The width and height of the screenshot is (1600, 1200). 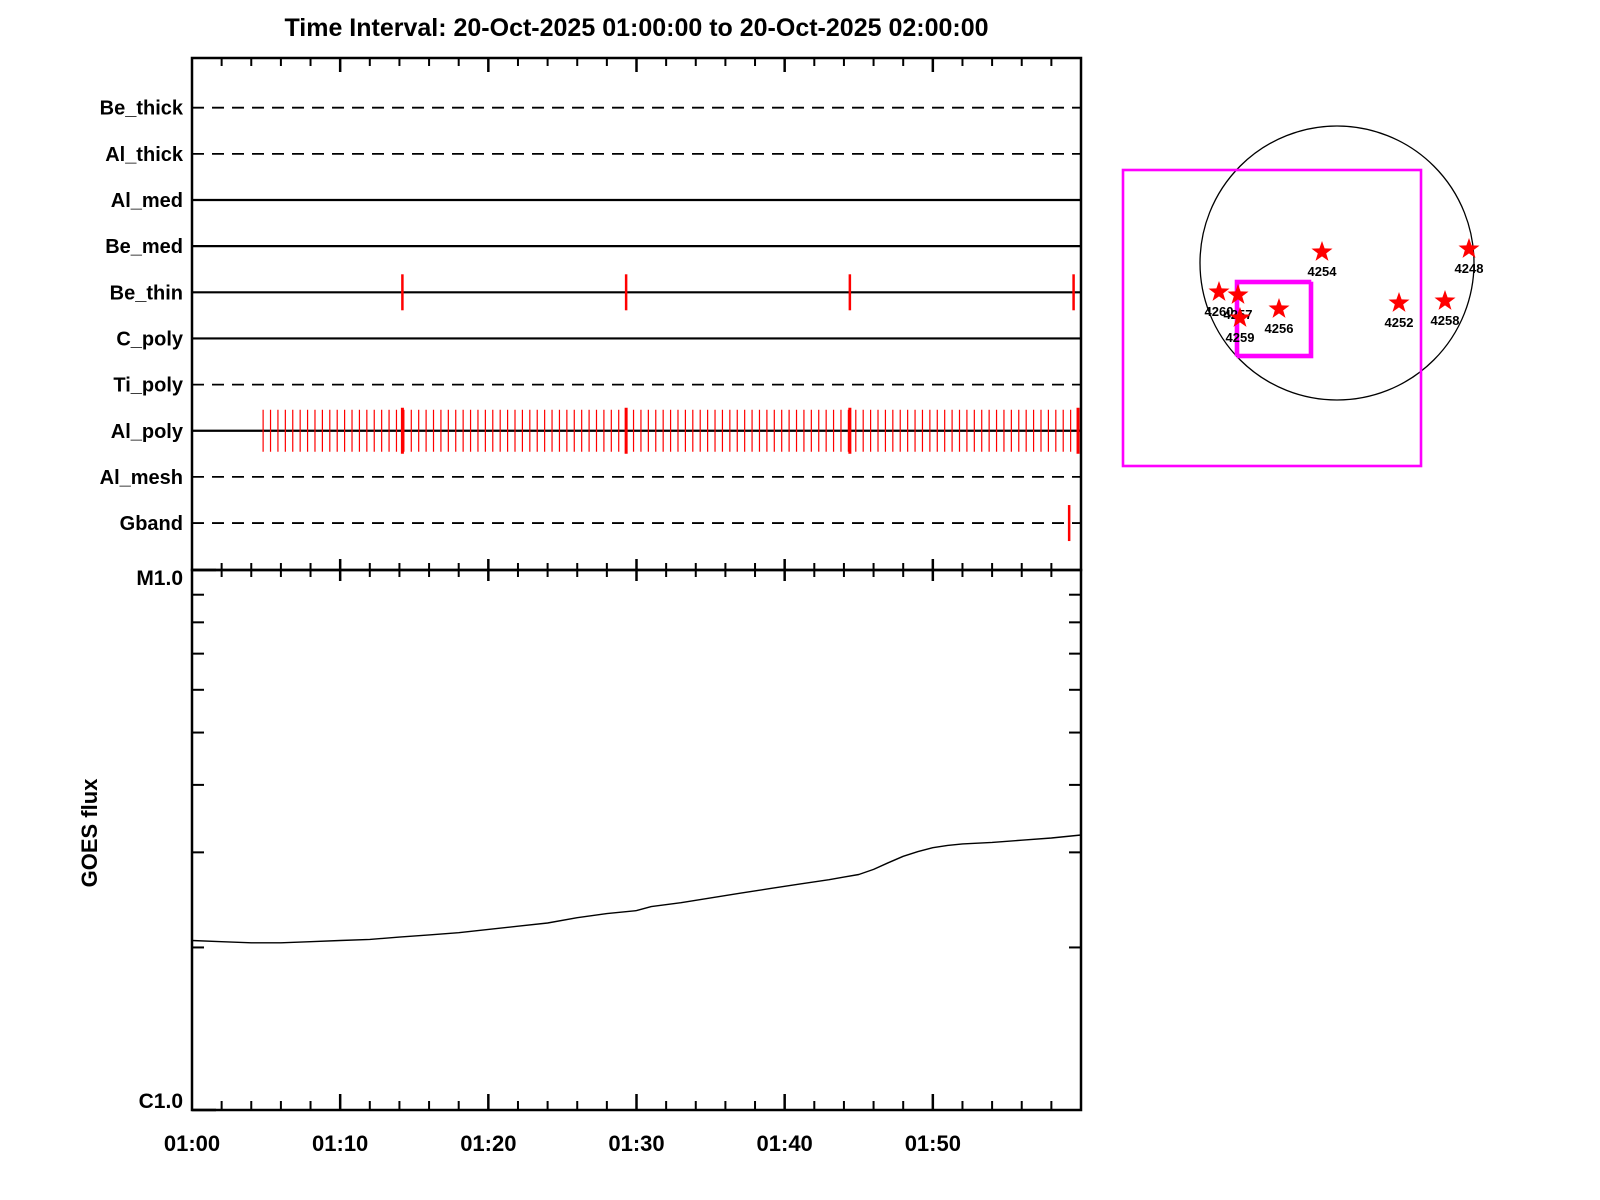 I want to click on x-tick-label: 01:50, so click(x=933, y=1143).